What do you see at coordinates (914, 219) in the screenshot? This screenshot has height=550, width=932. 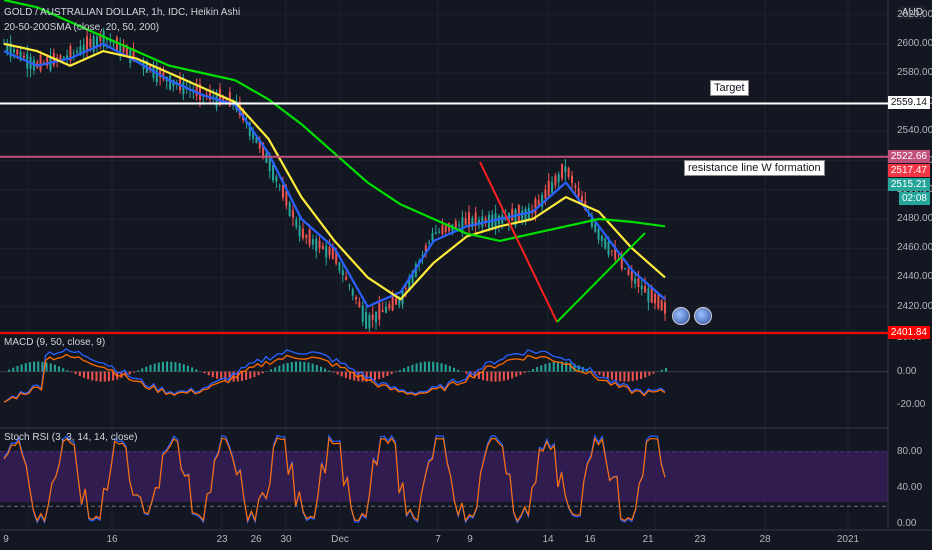 I see `y-tick-label: 2480.00` at bounding box center [914, 219].